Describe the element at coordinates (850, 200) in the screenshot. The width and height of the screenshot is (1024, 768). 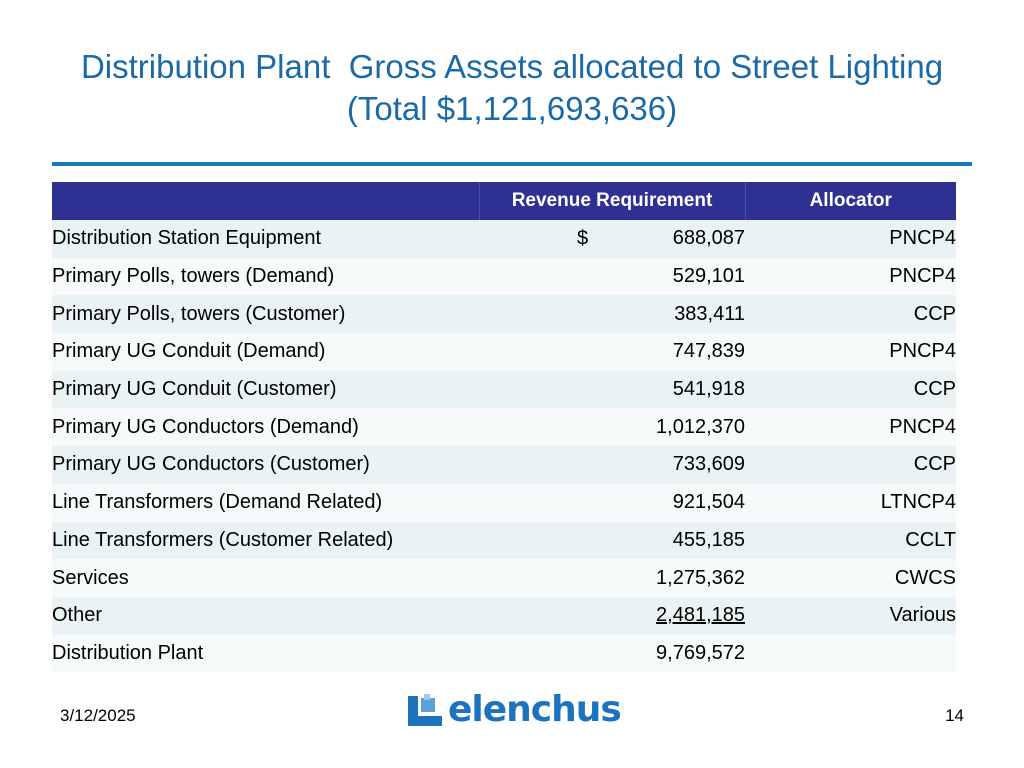
I see `header-allocator: Allocator` at that location.